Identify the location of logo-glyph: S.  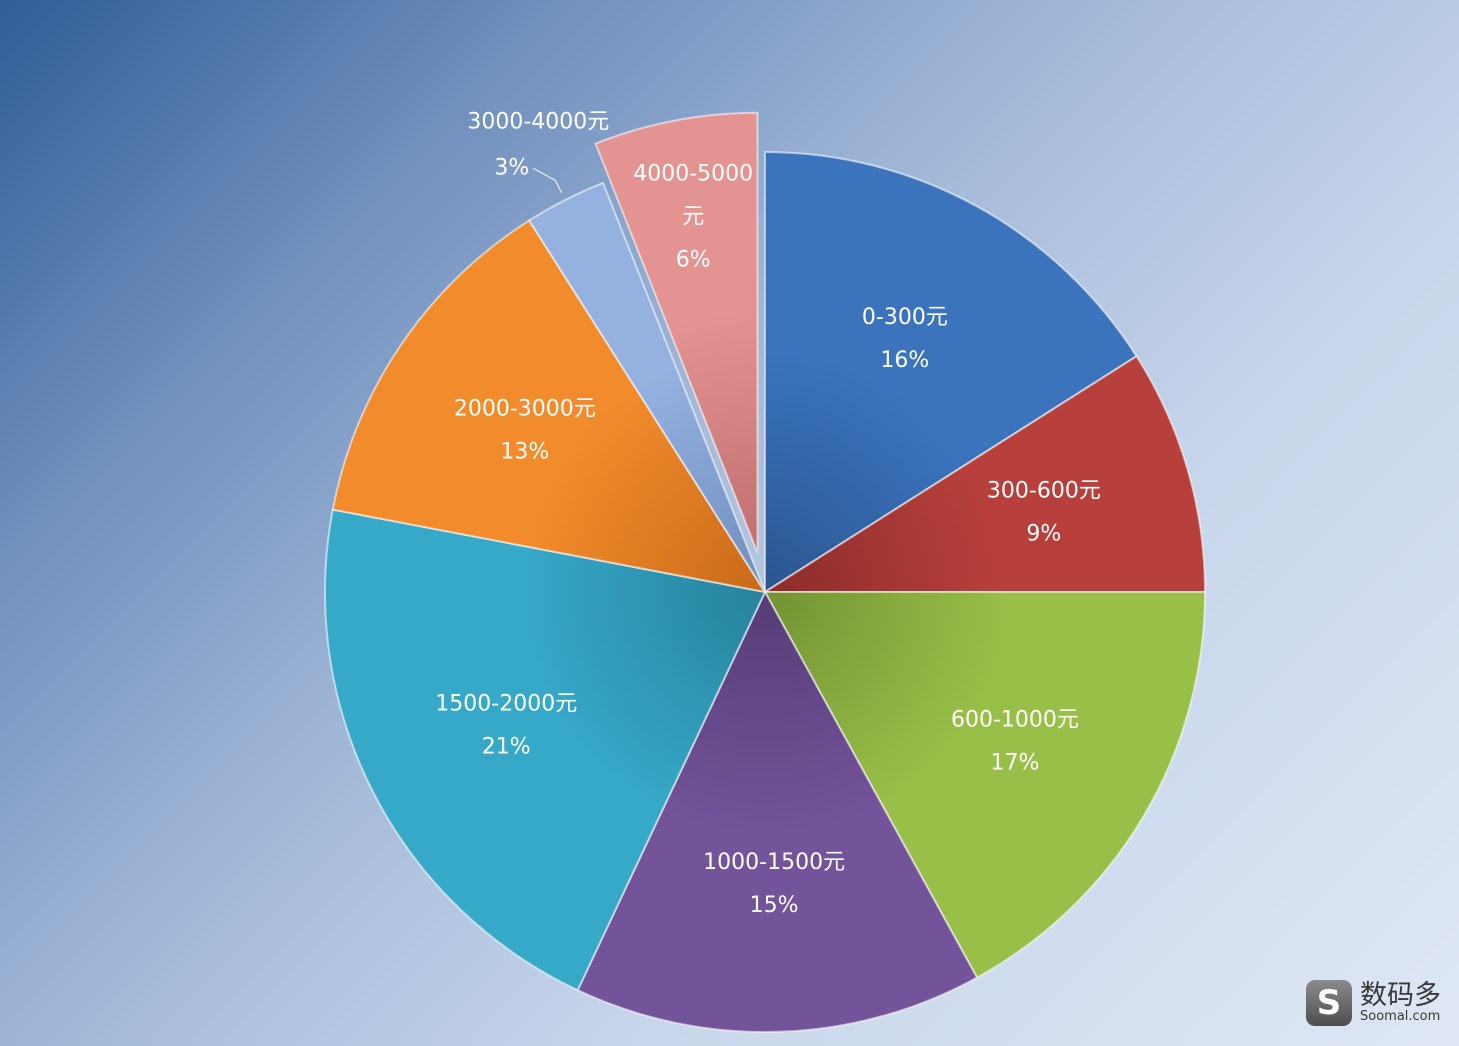
(1329, 1003).